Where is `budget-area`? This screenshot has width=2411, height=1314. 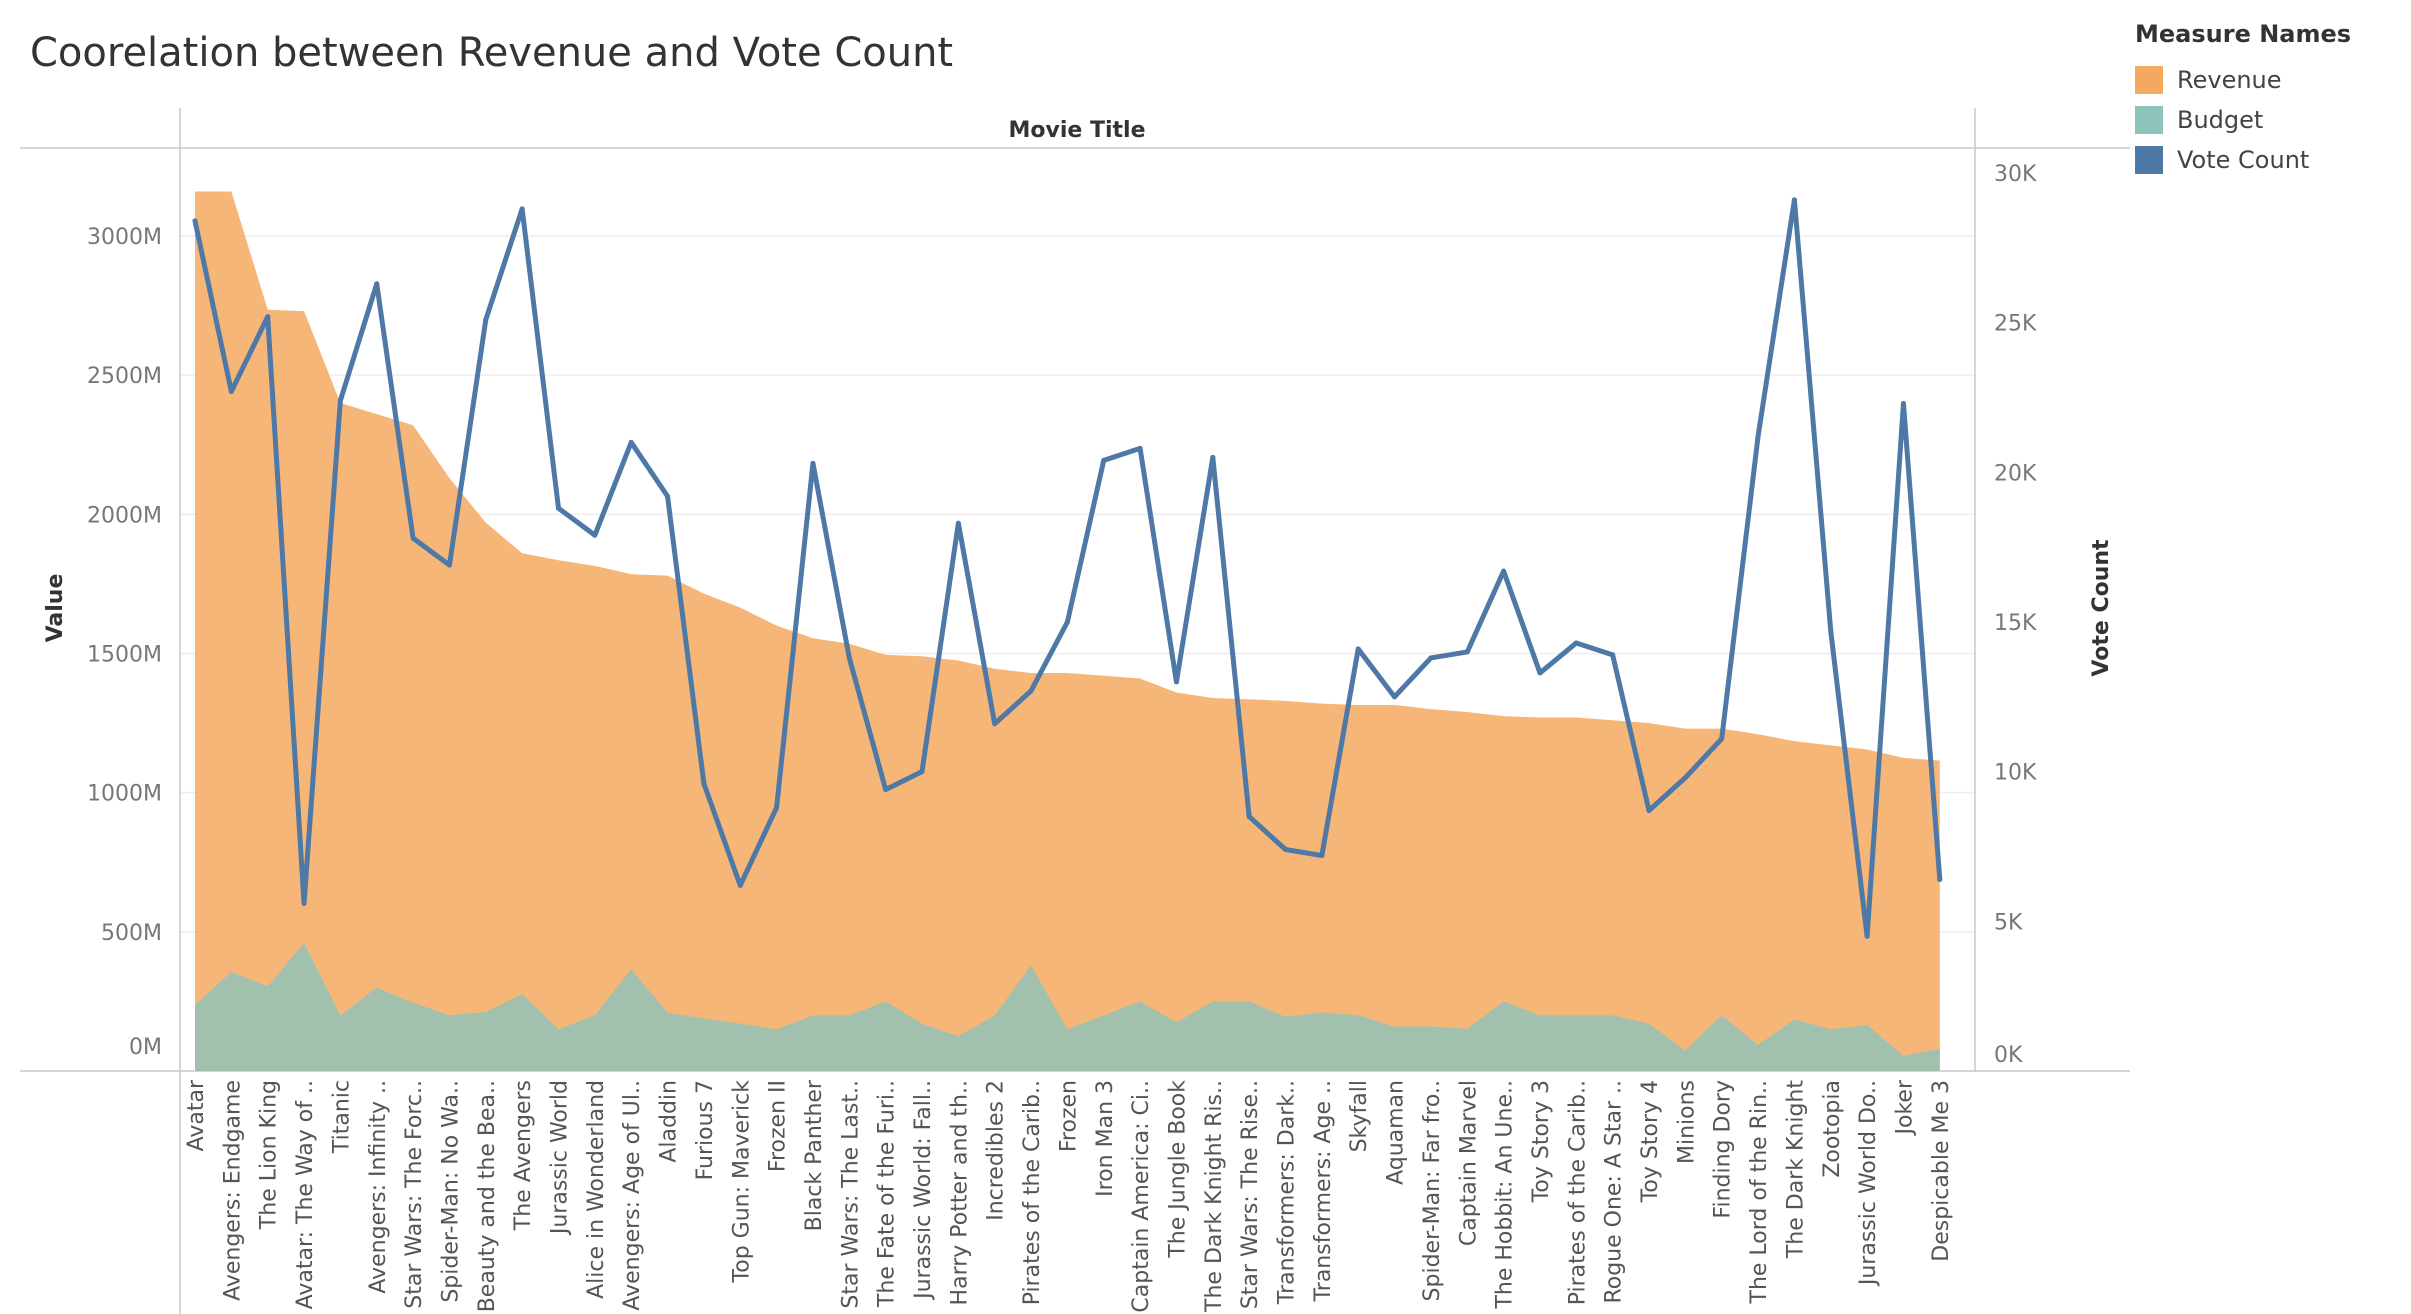 budget-area is located at coordinates (1067, 1006).